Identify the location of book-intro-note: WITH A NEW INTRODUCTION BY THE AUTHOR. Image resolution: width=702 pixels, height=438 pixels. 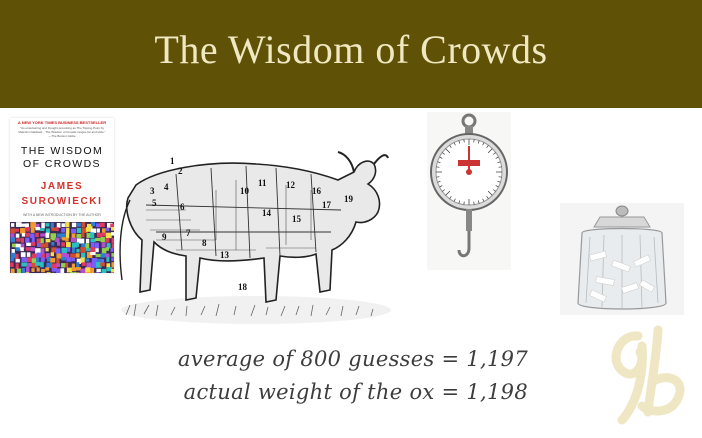
(62, 215).